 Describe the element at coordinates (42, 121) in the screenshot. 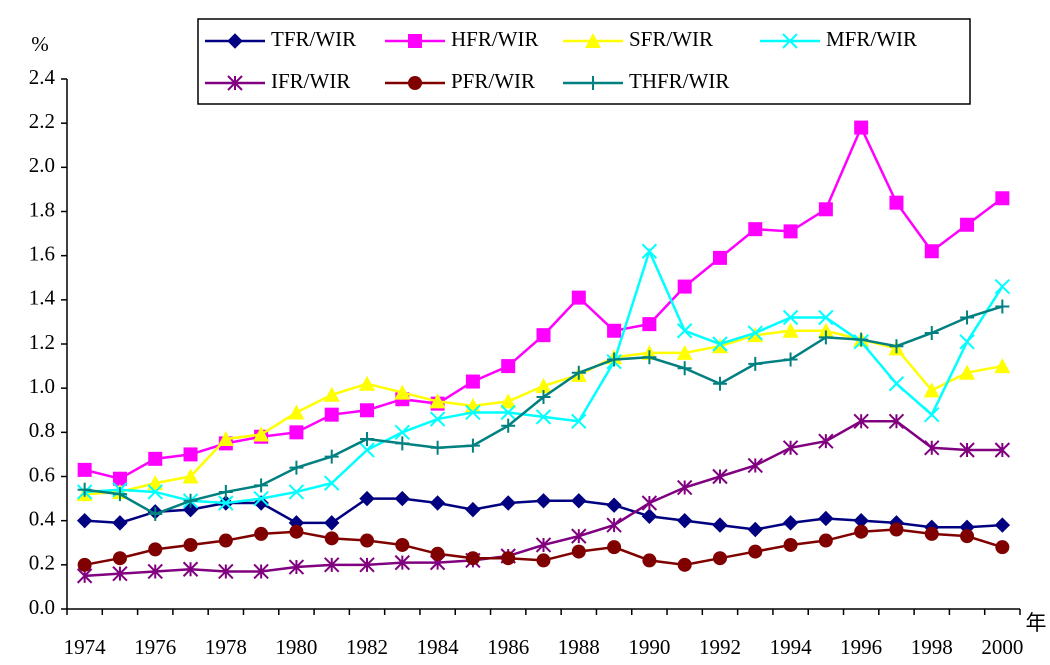

I see `y-tick-label: 2.2` at that location.